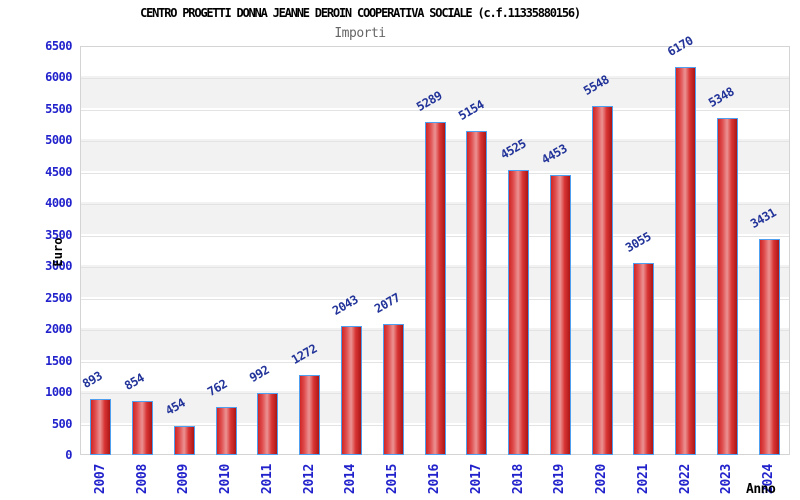  Describe the element at coordinates (58, 266) in the screenshot. I see `y-axis-tick-label: 3000` at that location.